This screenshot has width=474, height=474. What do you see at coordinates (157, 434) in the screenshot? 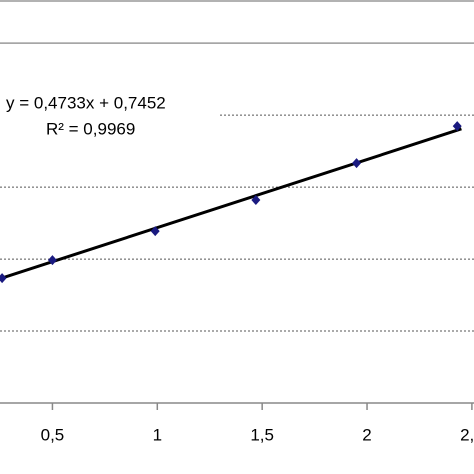
I see `x-tick-label: 1` at bounding box center [157, 434].